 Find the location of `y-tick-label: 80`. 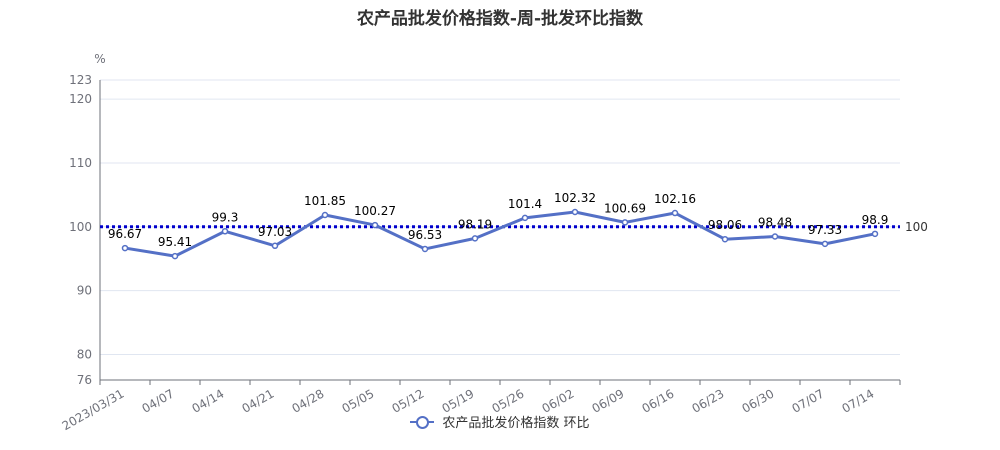

y-tick-label: 80 is located at coordinates (84, 354).